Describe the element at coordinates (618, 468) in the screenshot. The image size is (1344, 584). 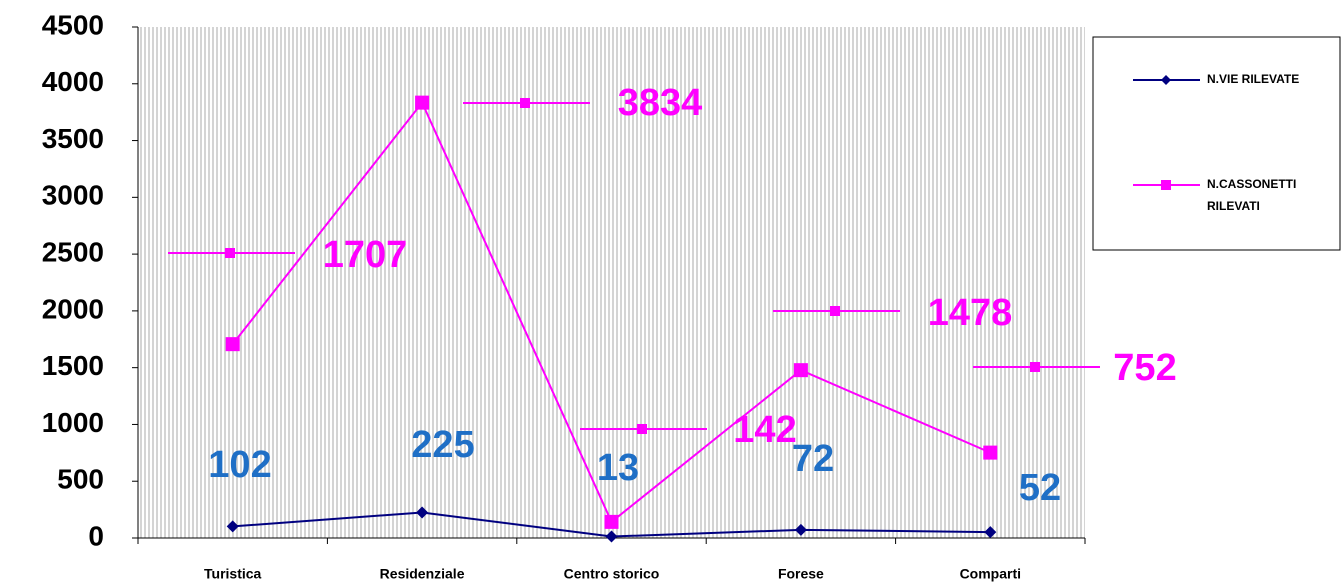
I see `data-label: 13` at that location.